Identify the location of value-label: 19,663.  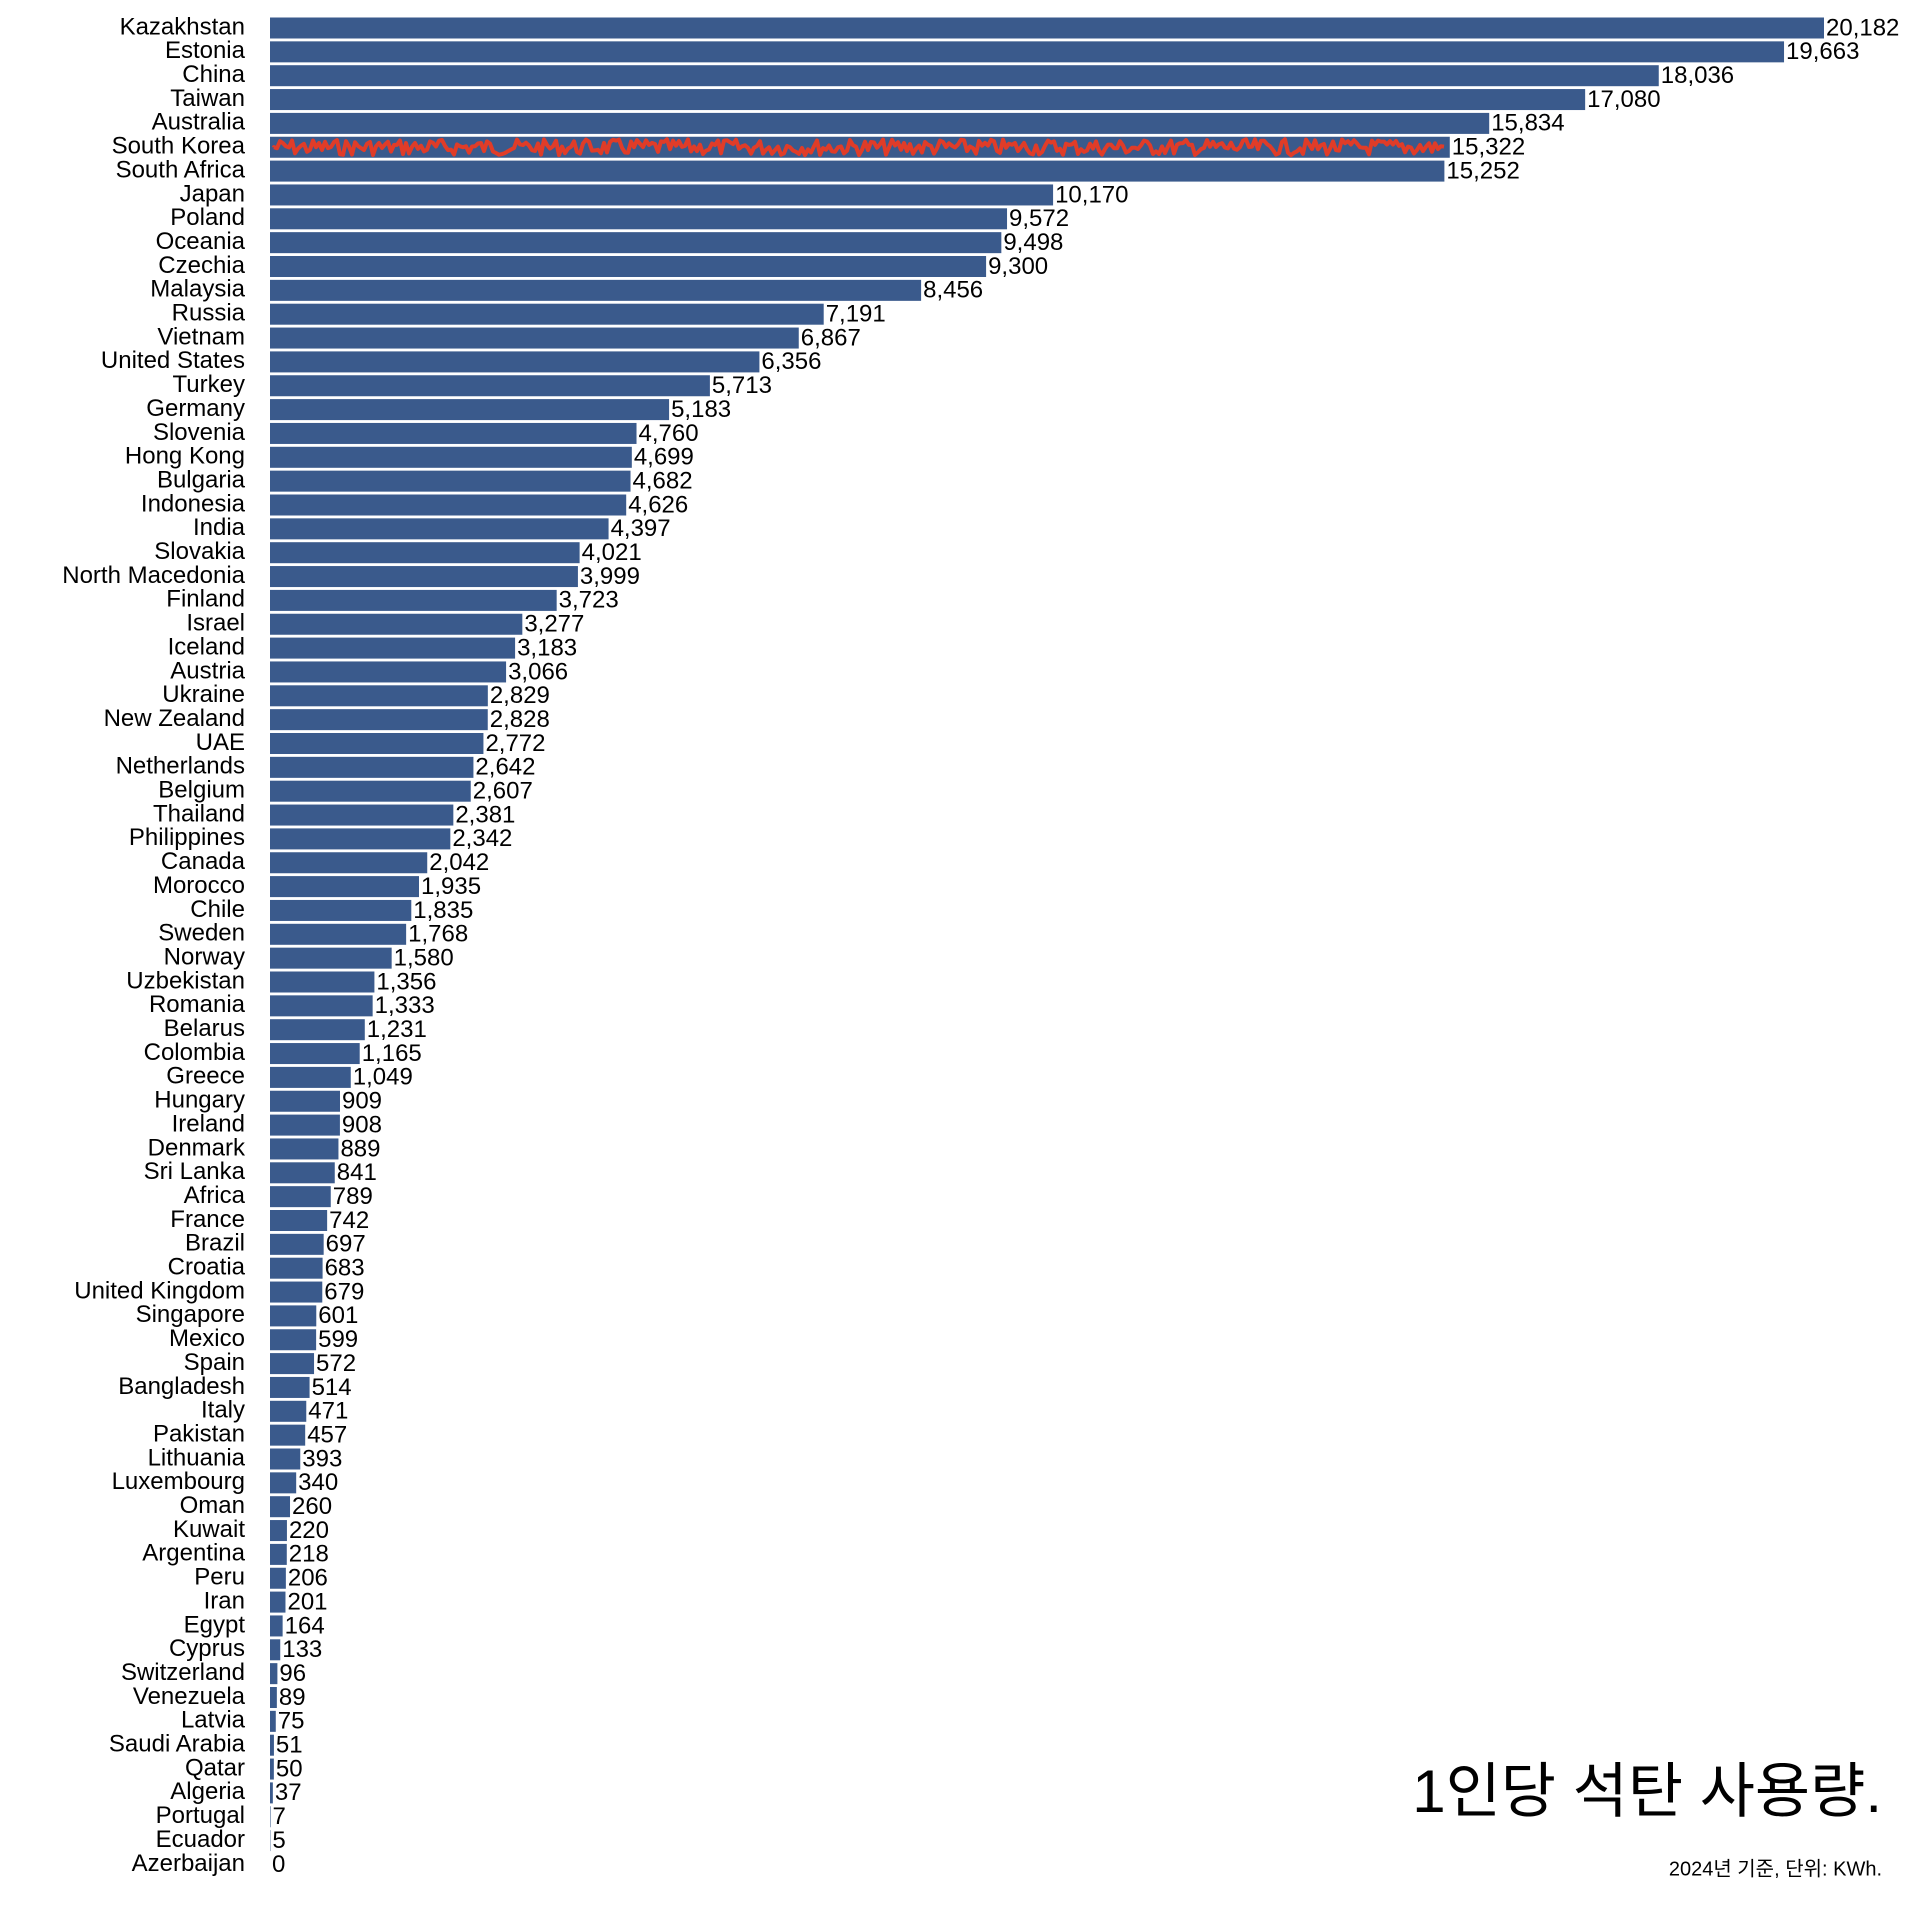
(1822, 51).